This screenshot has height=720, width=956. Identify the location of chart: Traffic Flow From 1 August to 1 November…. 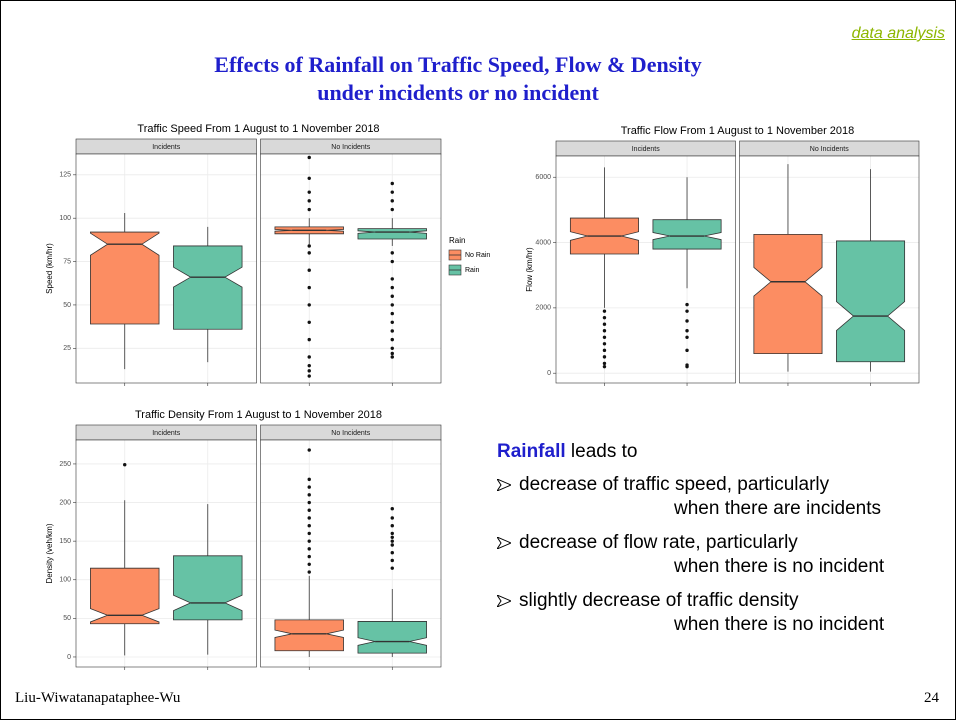
(722, 255).